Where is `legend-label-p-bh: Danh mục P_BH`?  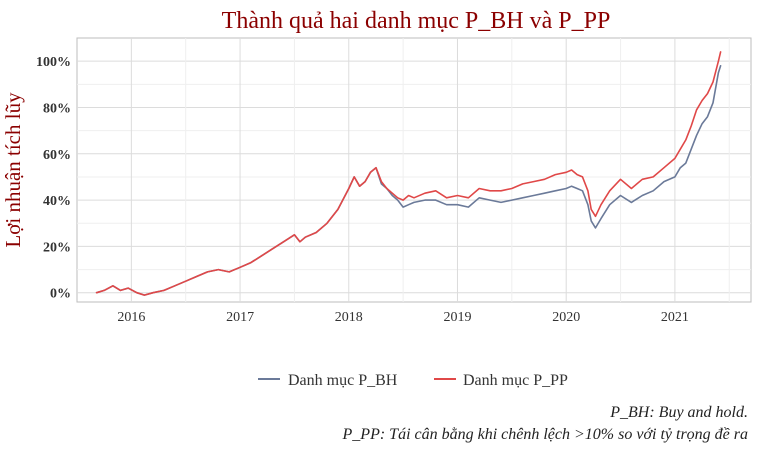 legend-label-p-bh: Danh mục P_BH is located at coordinates (343, 380).